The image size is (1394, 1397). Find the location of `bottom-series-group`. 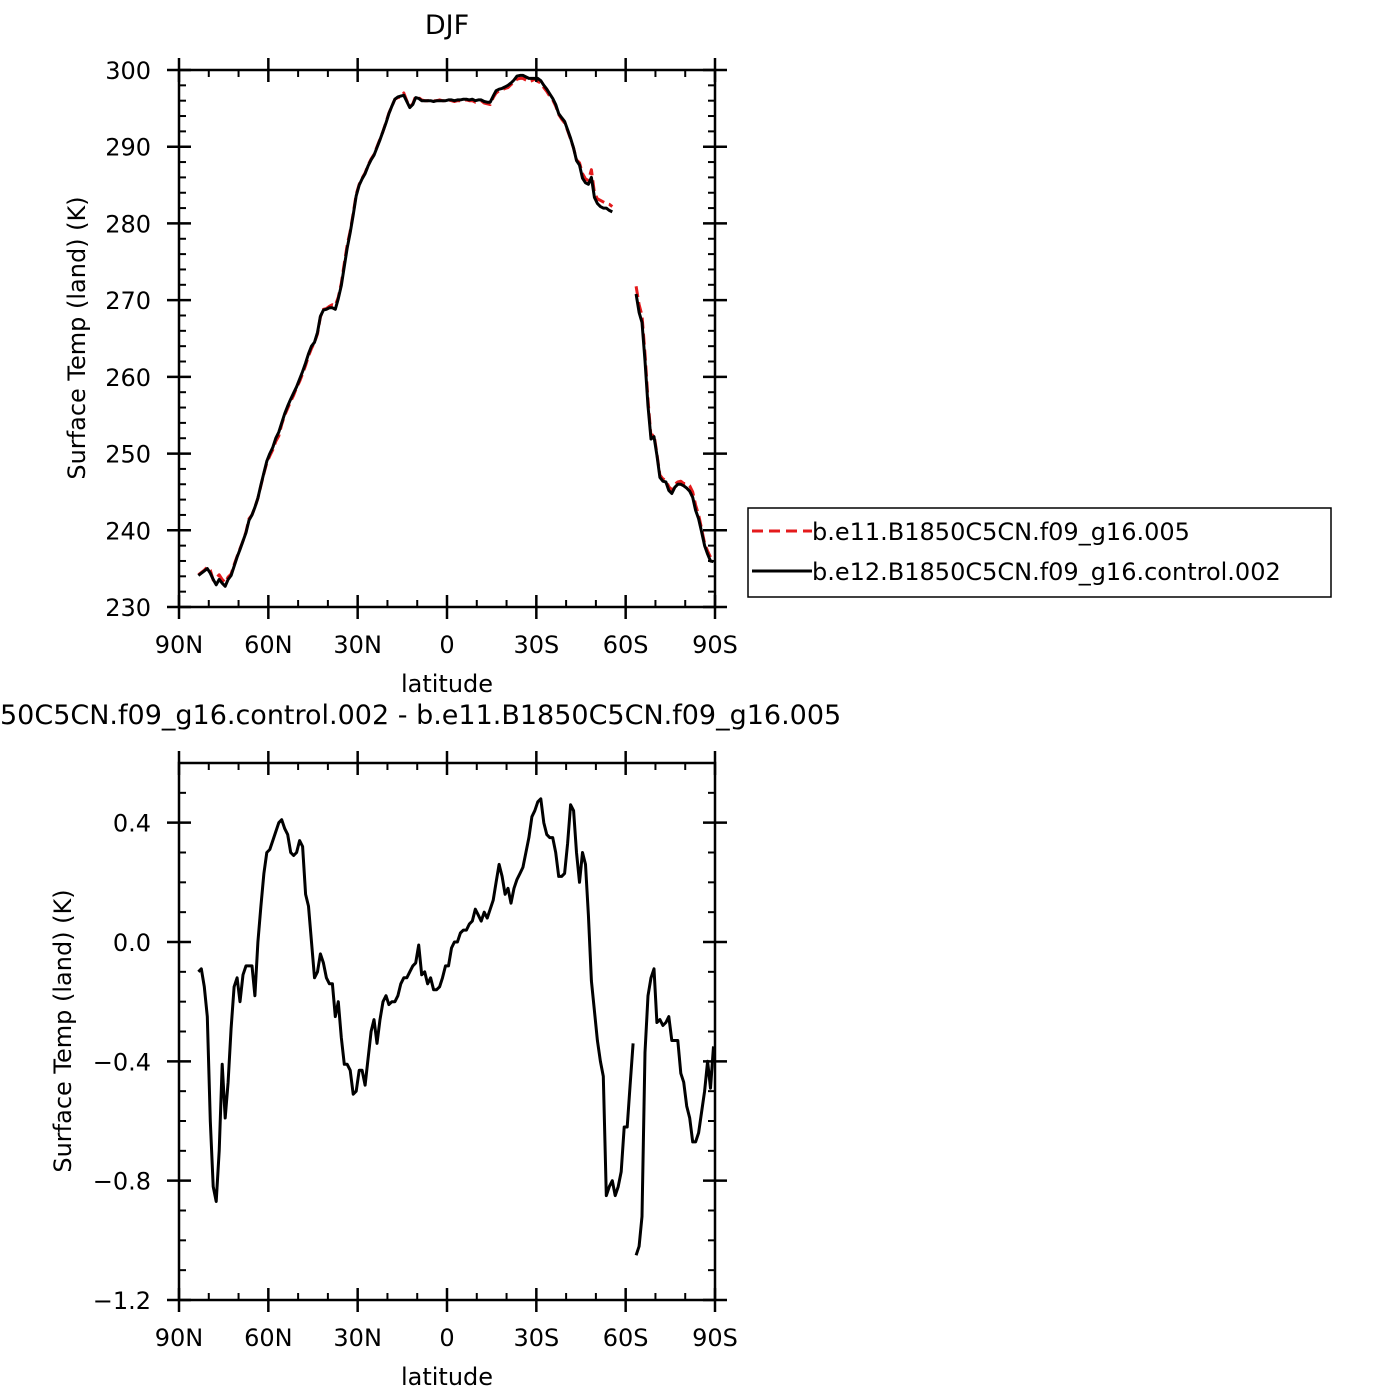

bottom-series-group is located at coordinates (456, 1026).